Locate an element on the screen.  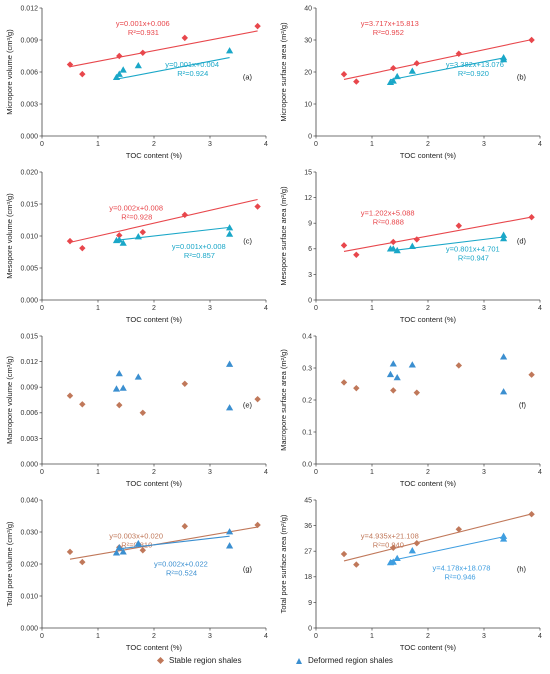
fit-equation: y=1.202x+5.088 is located at coordinates (388, 213).